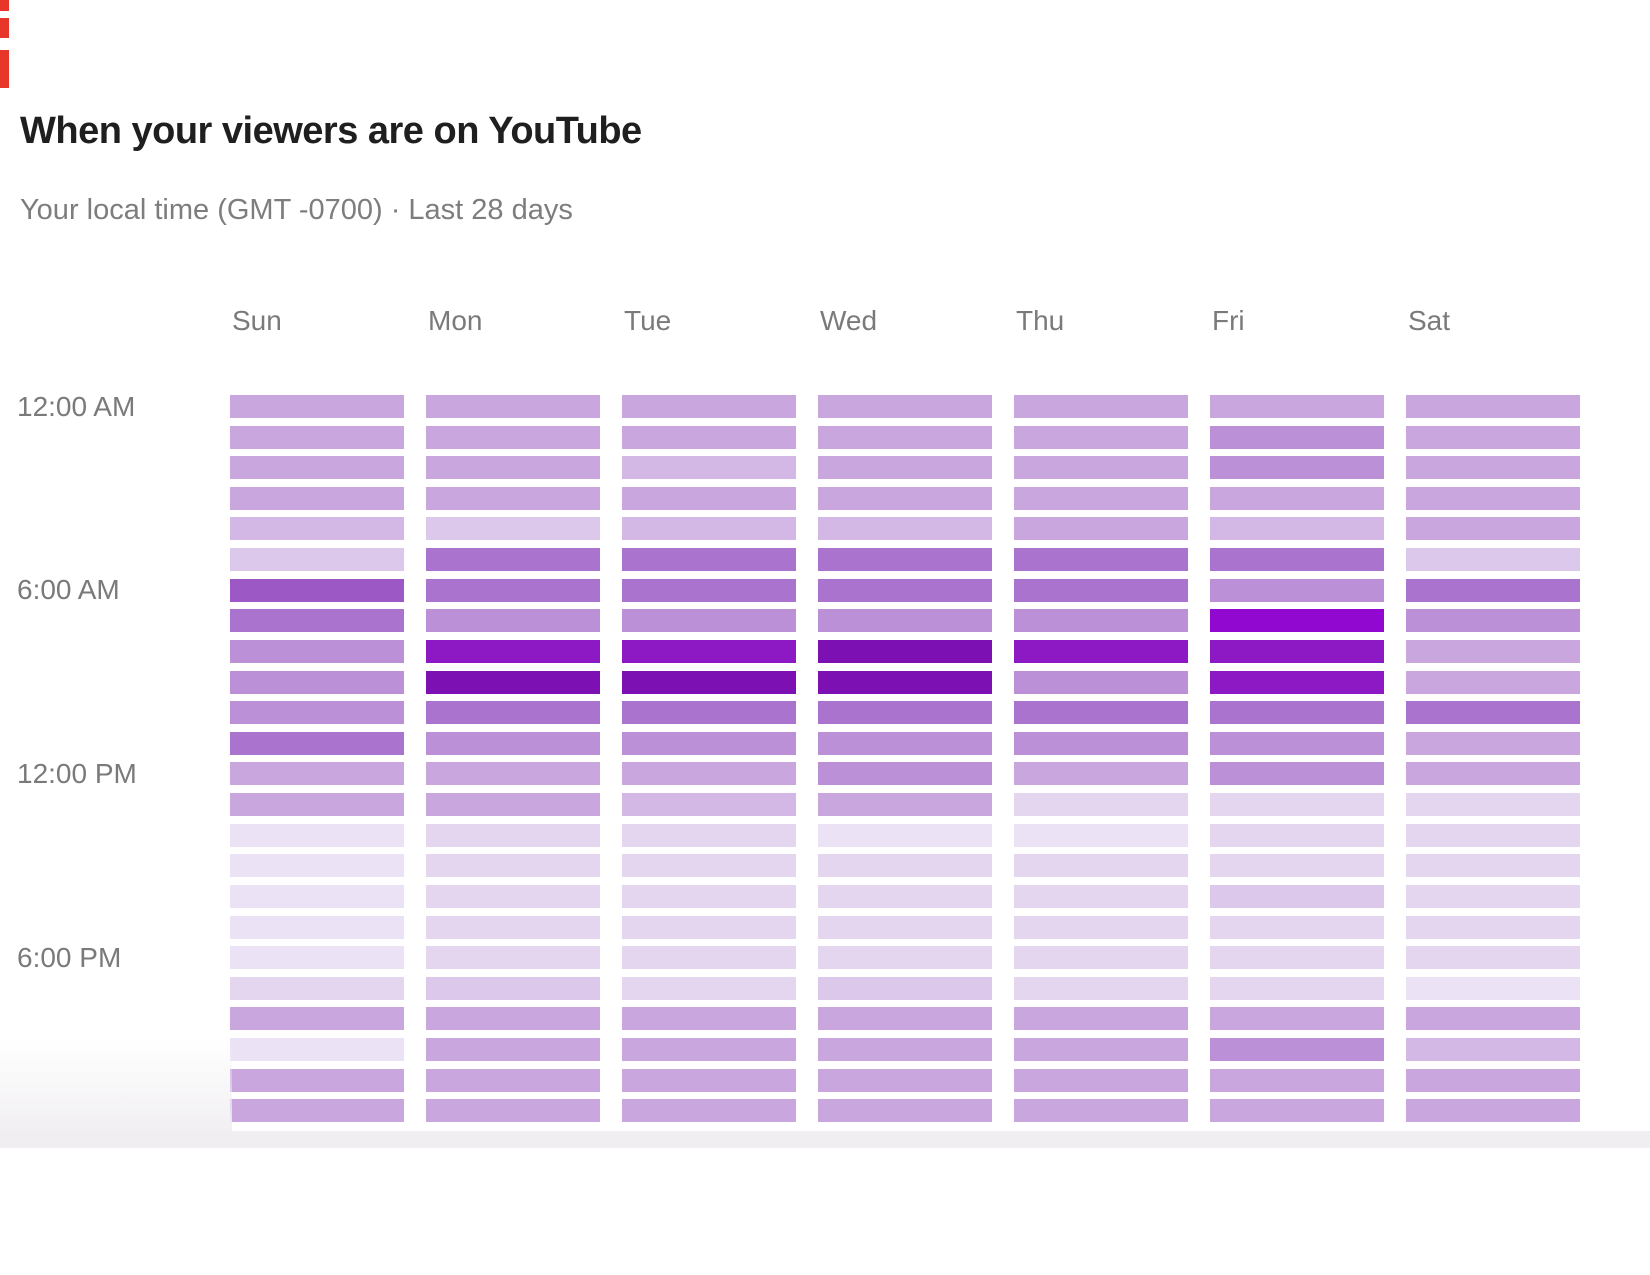 The height and width of the screenshot is (1275, 1650). Describe the element at coordinates (257, 320) in the screenshot. I see `day-label-sun: Sun` at that location.